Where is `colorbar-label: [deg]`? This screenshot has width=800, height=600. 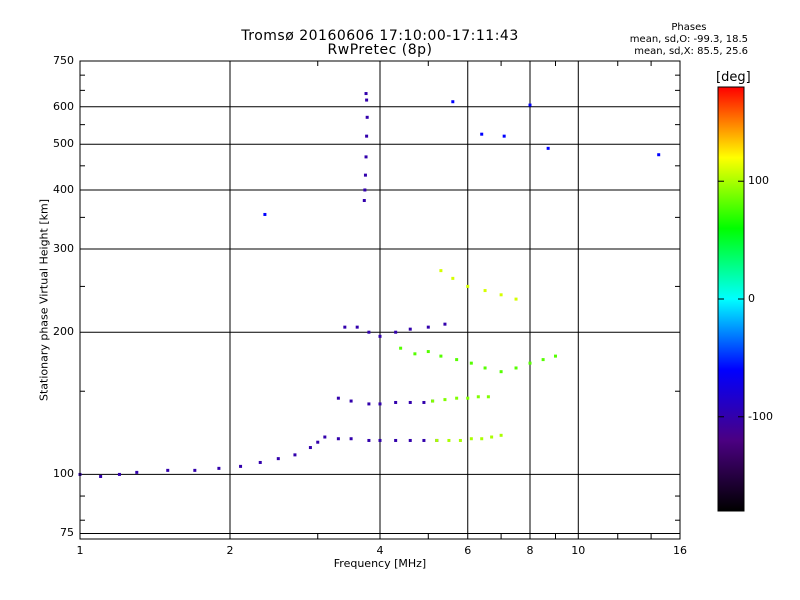
colorbar-label: [deg] is located at coordinates (733, 77).